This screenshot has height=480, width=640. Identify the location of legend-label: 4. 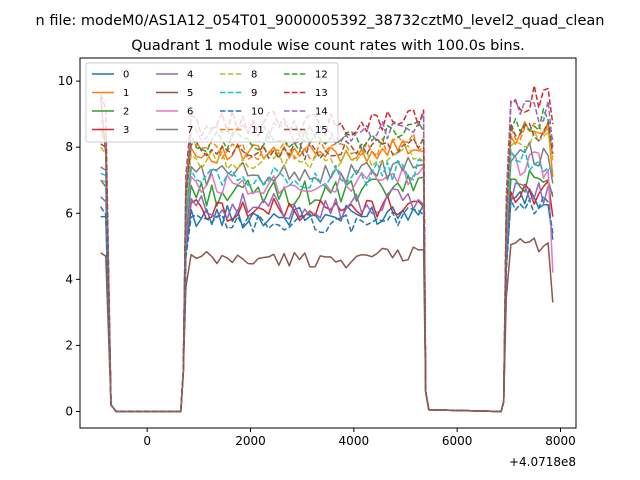
(190, 75).